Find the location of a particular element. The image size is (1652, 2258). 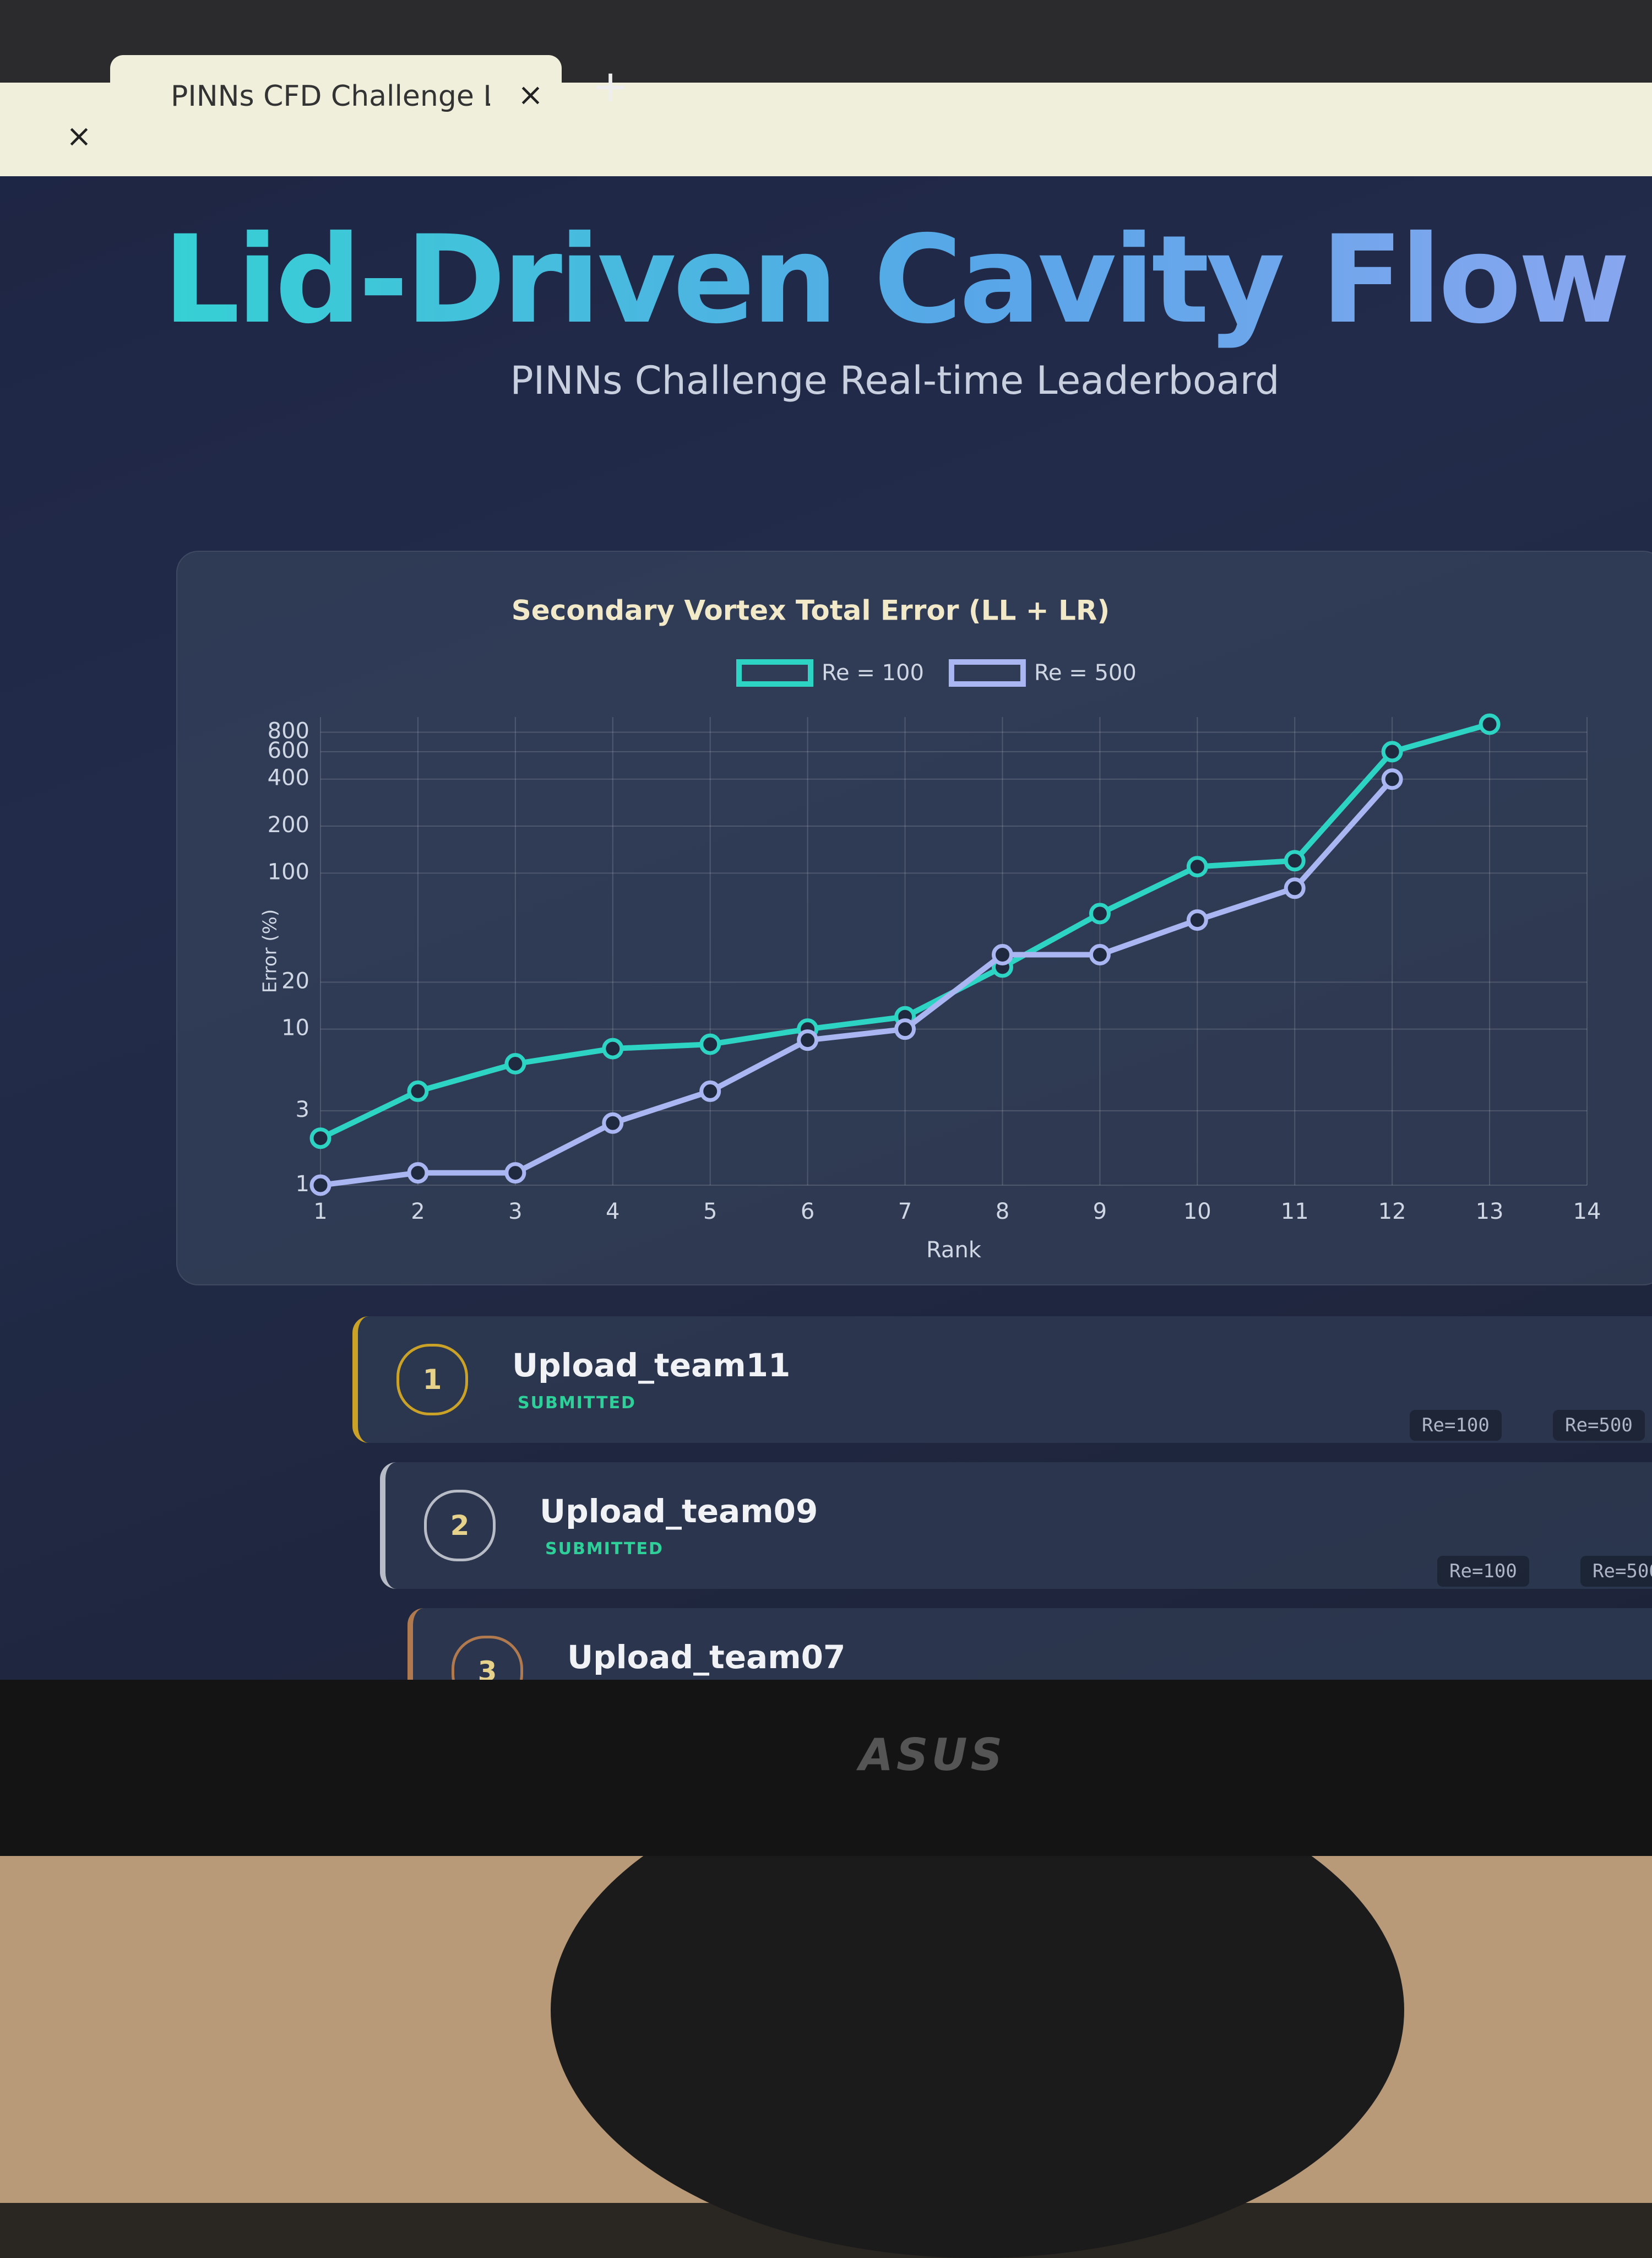

y-tick-label: 600 is located at coordinates (288, 750).